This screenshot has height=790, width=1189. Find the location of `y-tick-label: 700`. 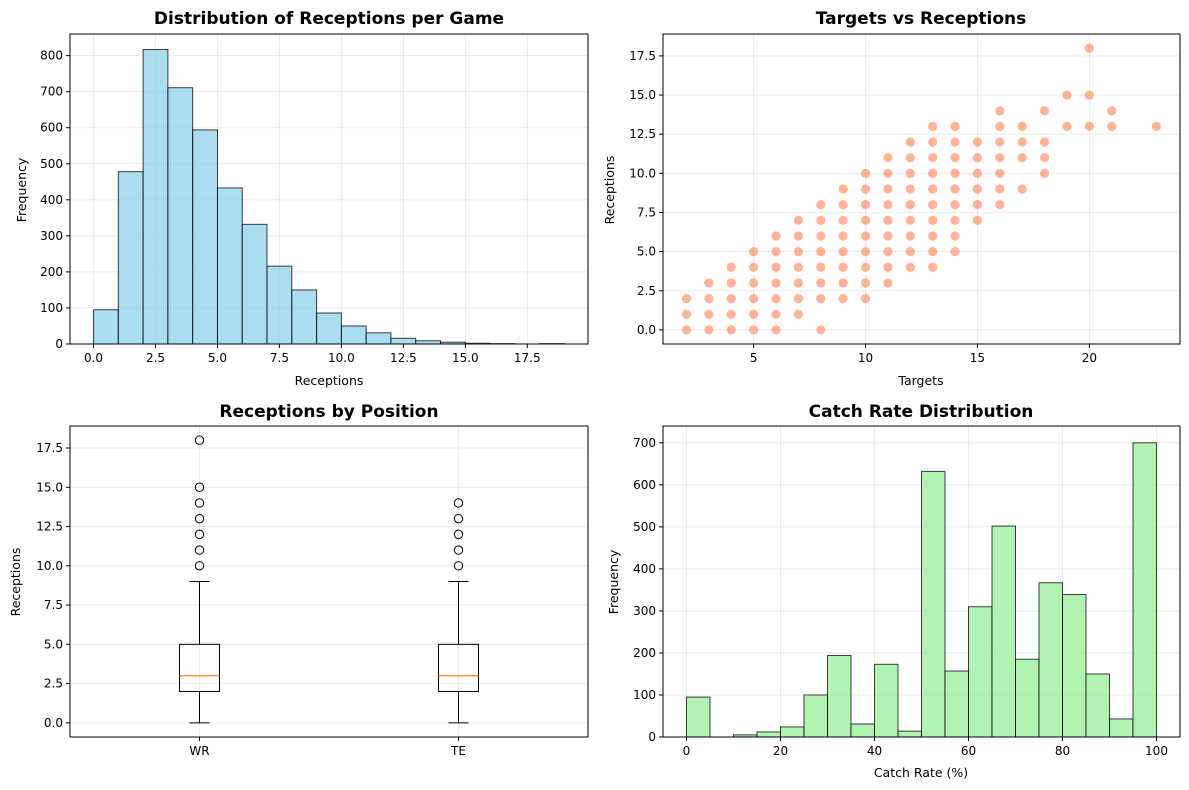

y-tick-label: 700 is located at coordinates (51, 92).